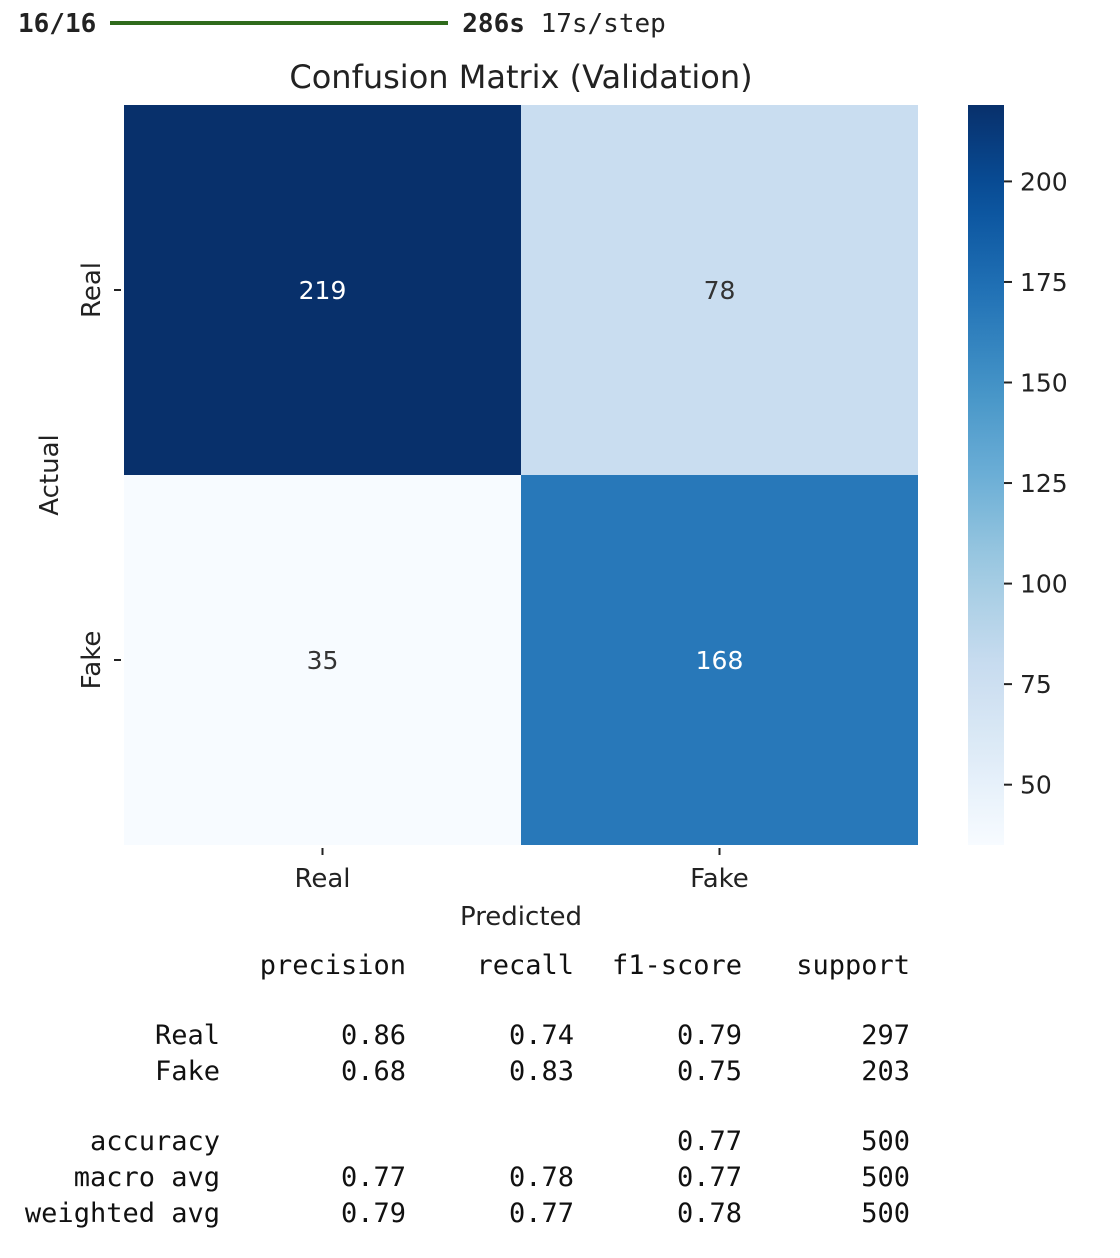 The height and width of the screenshot is (1258, 1120). What do you see at coordinates (279, 22) in the screenshot?
I see `progress-bar` at bounding box center [279, 22].